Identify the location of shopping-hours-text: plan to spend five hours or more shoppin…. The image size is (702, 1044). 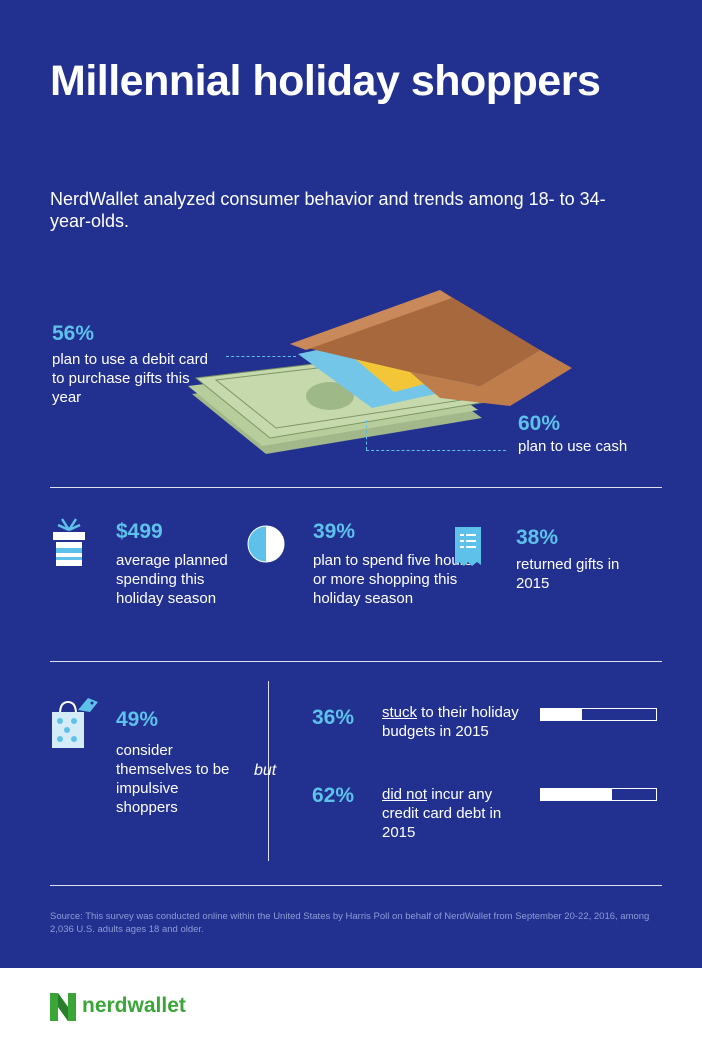
(393, 579).